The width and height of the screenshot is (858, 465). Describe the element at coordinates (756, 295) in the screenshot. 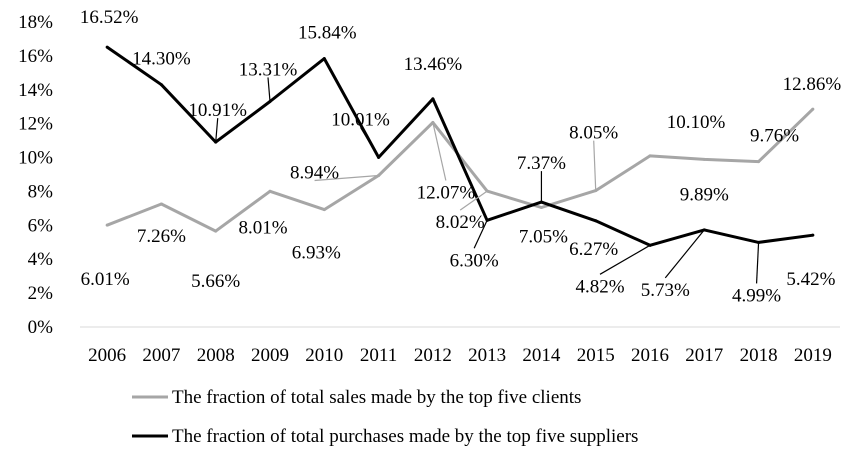

I see `data-label-purchases-top-five-suppliers: 4.99%` at that location.